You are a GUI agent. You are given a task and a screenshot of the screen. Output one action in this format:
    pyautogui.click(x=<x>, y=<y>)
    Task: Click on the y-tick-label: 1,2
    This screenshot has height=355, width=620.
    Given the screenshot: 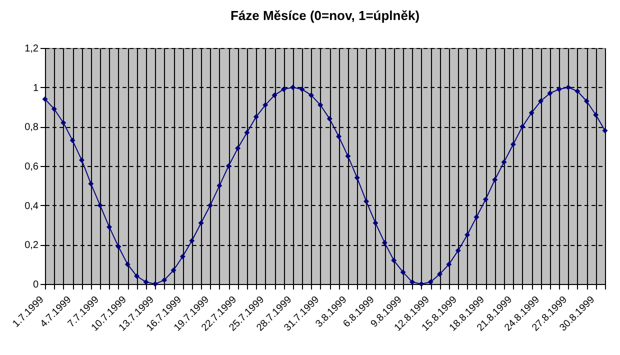 What is the action you would take?
    pyautogui.click(x=31, y=49)
    